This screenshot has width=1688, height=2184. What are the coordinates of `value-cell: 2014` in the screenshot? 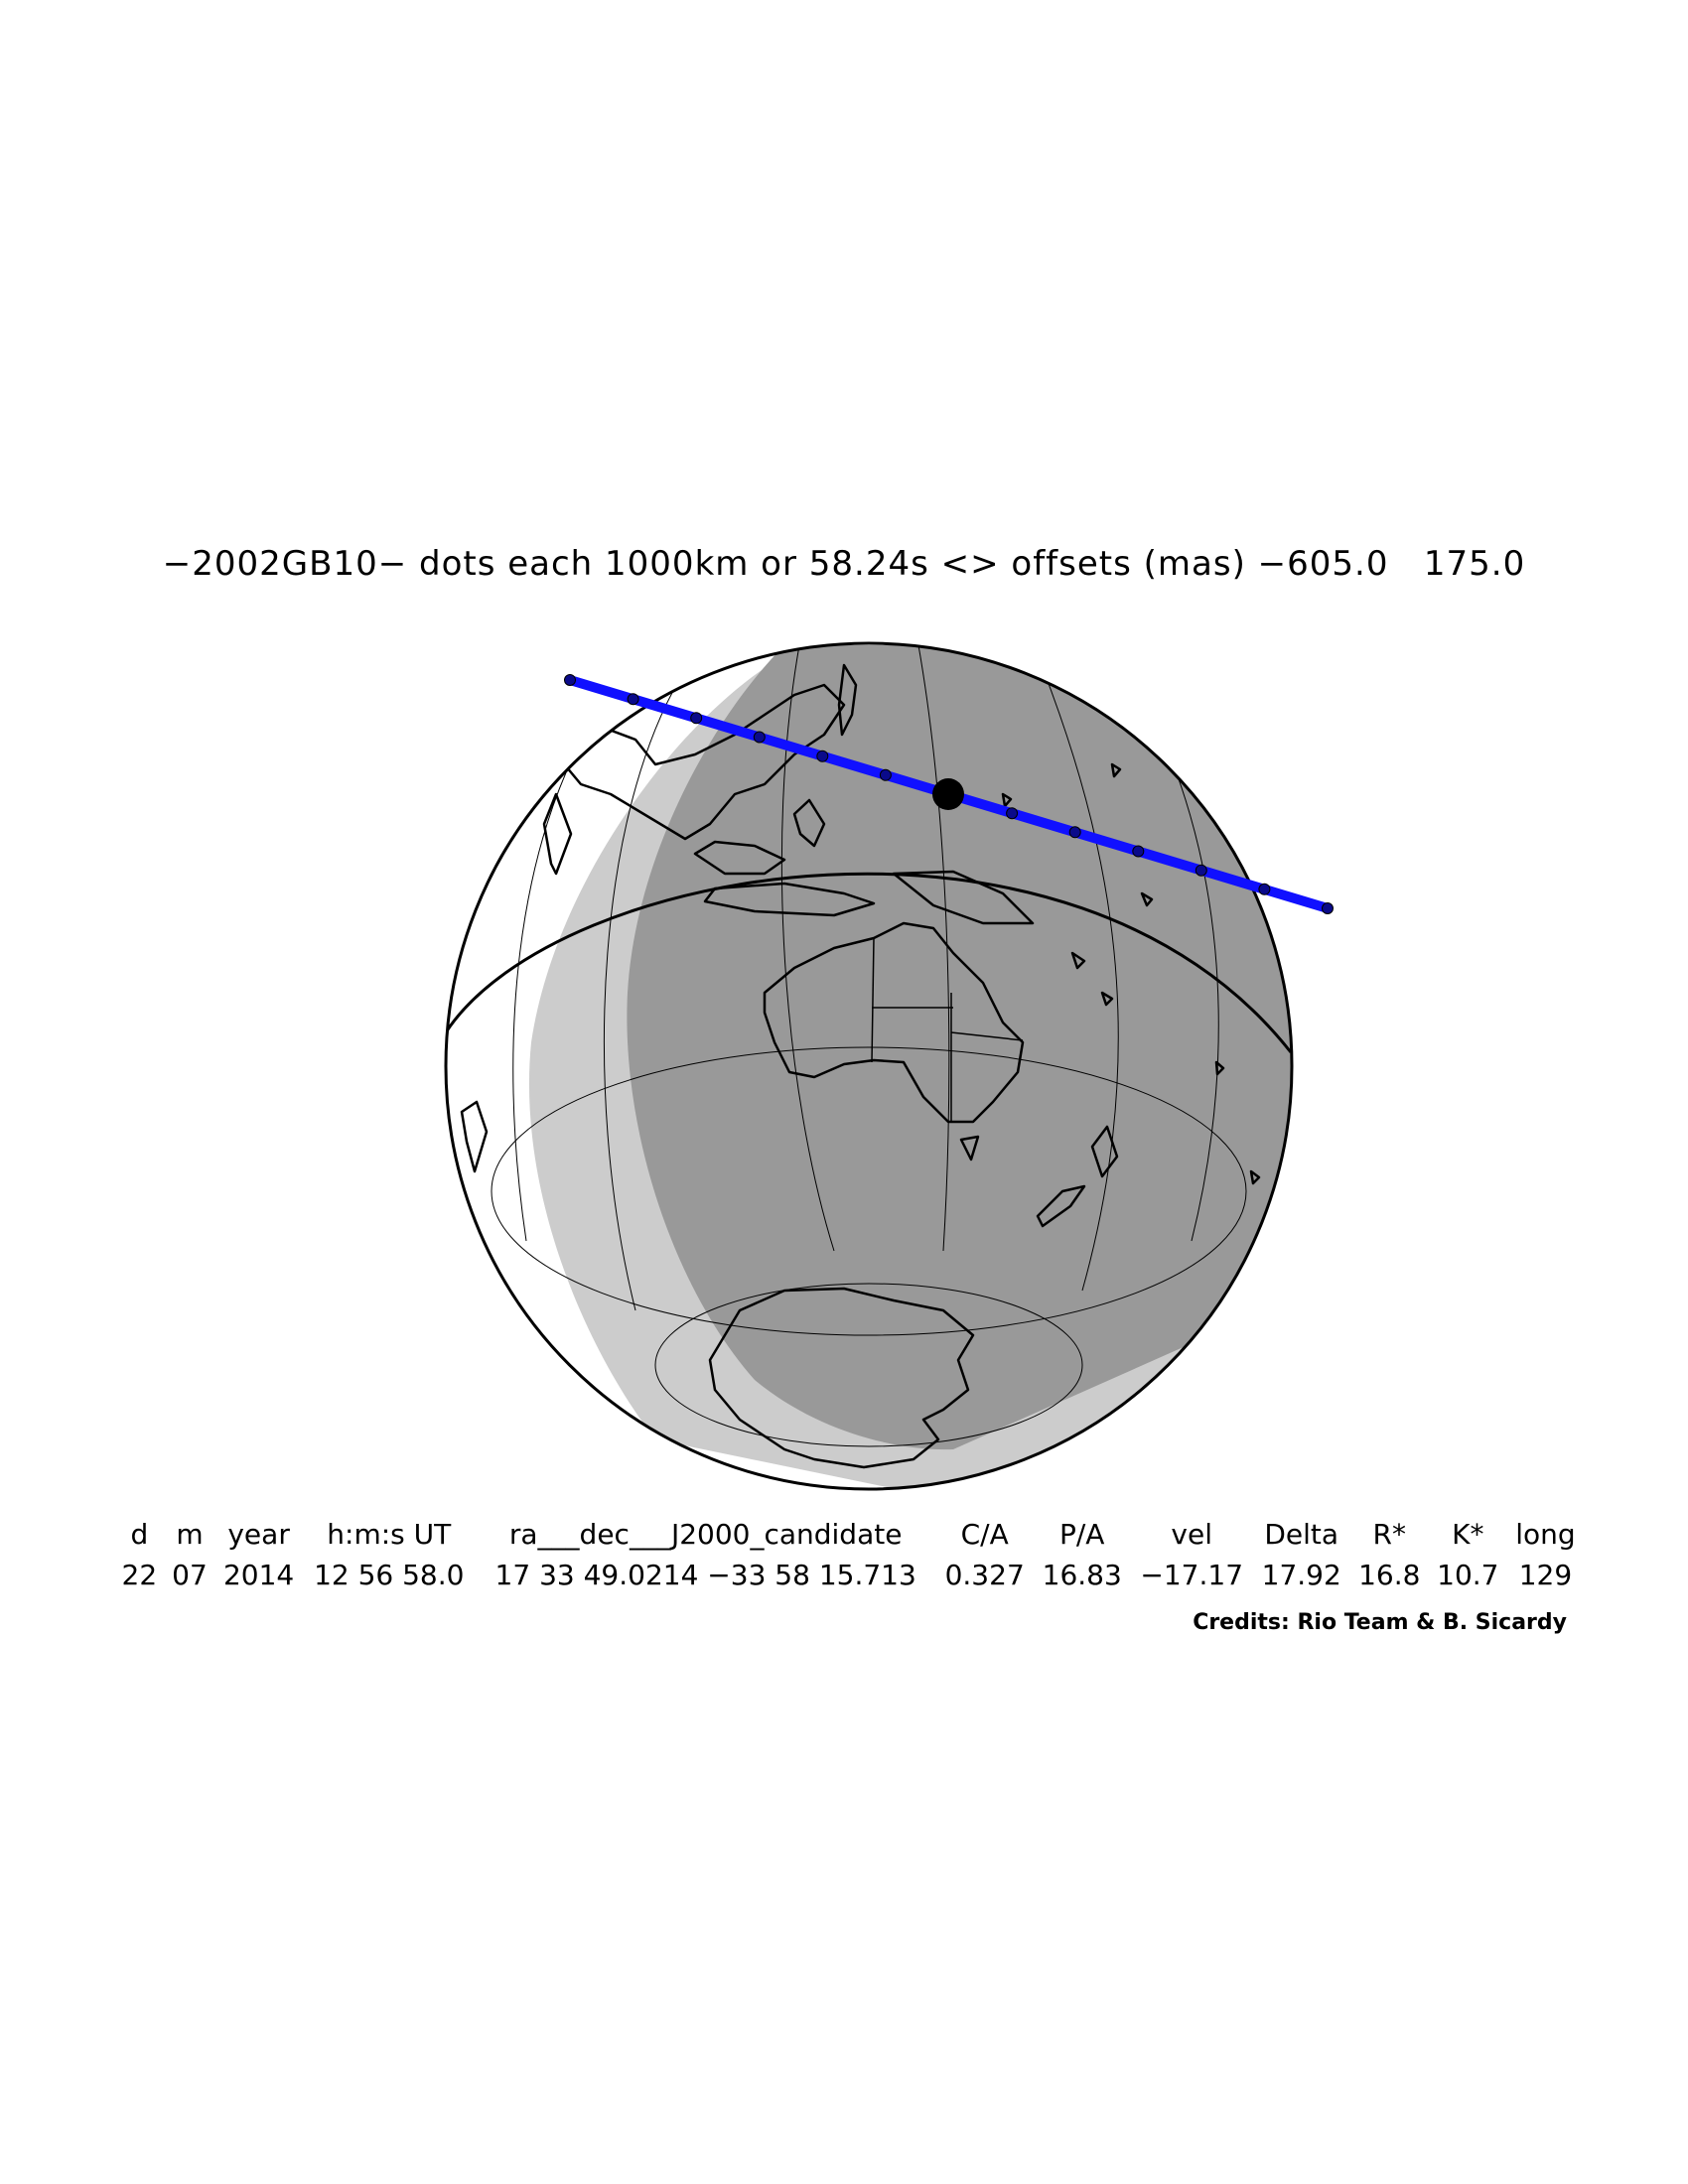 It's located at (258, 1575).